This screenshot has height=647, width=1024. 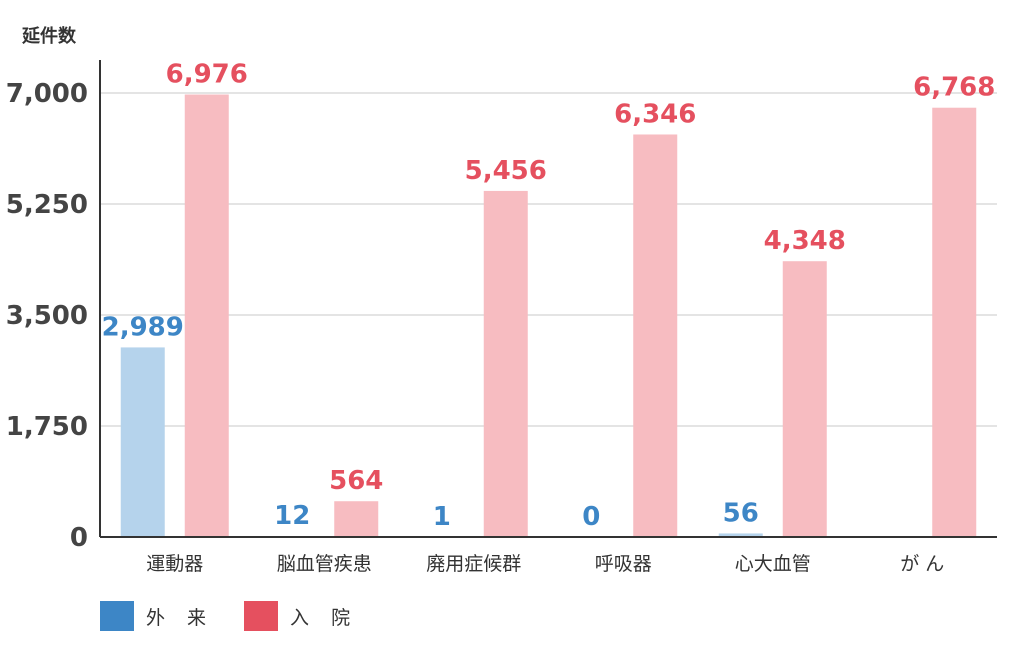 What do you see at coordinates (292, 516) in the screenshot?
I see `data-label-outpatient: 12` at bounding box center [292, 516].